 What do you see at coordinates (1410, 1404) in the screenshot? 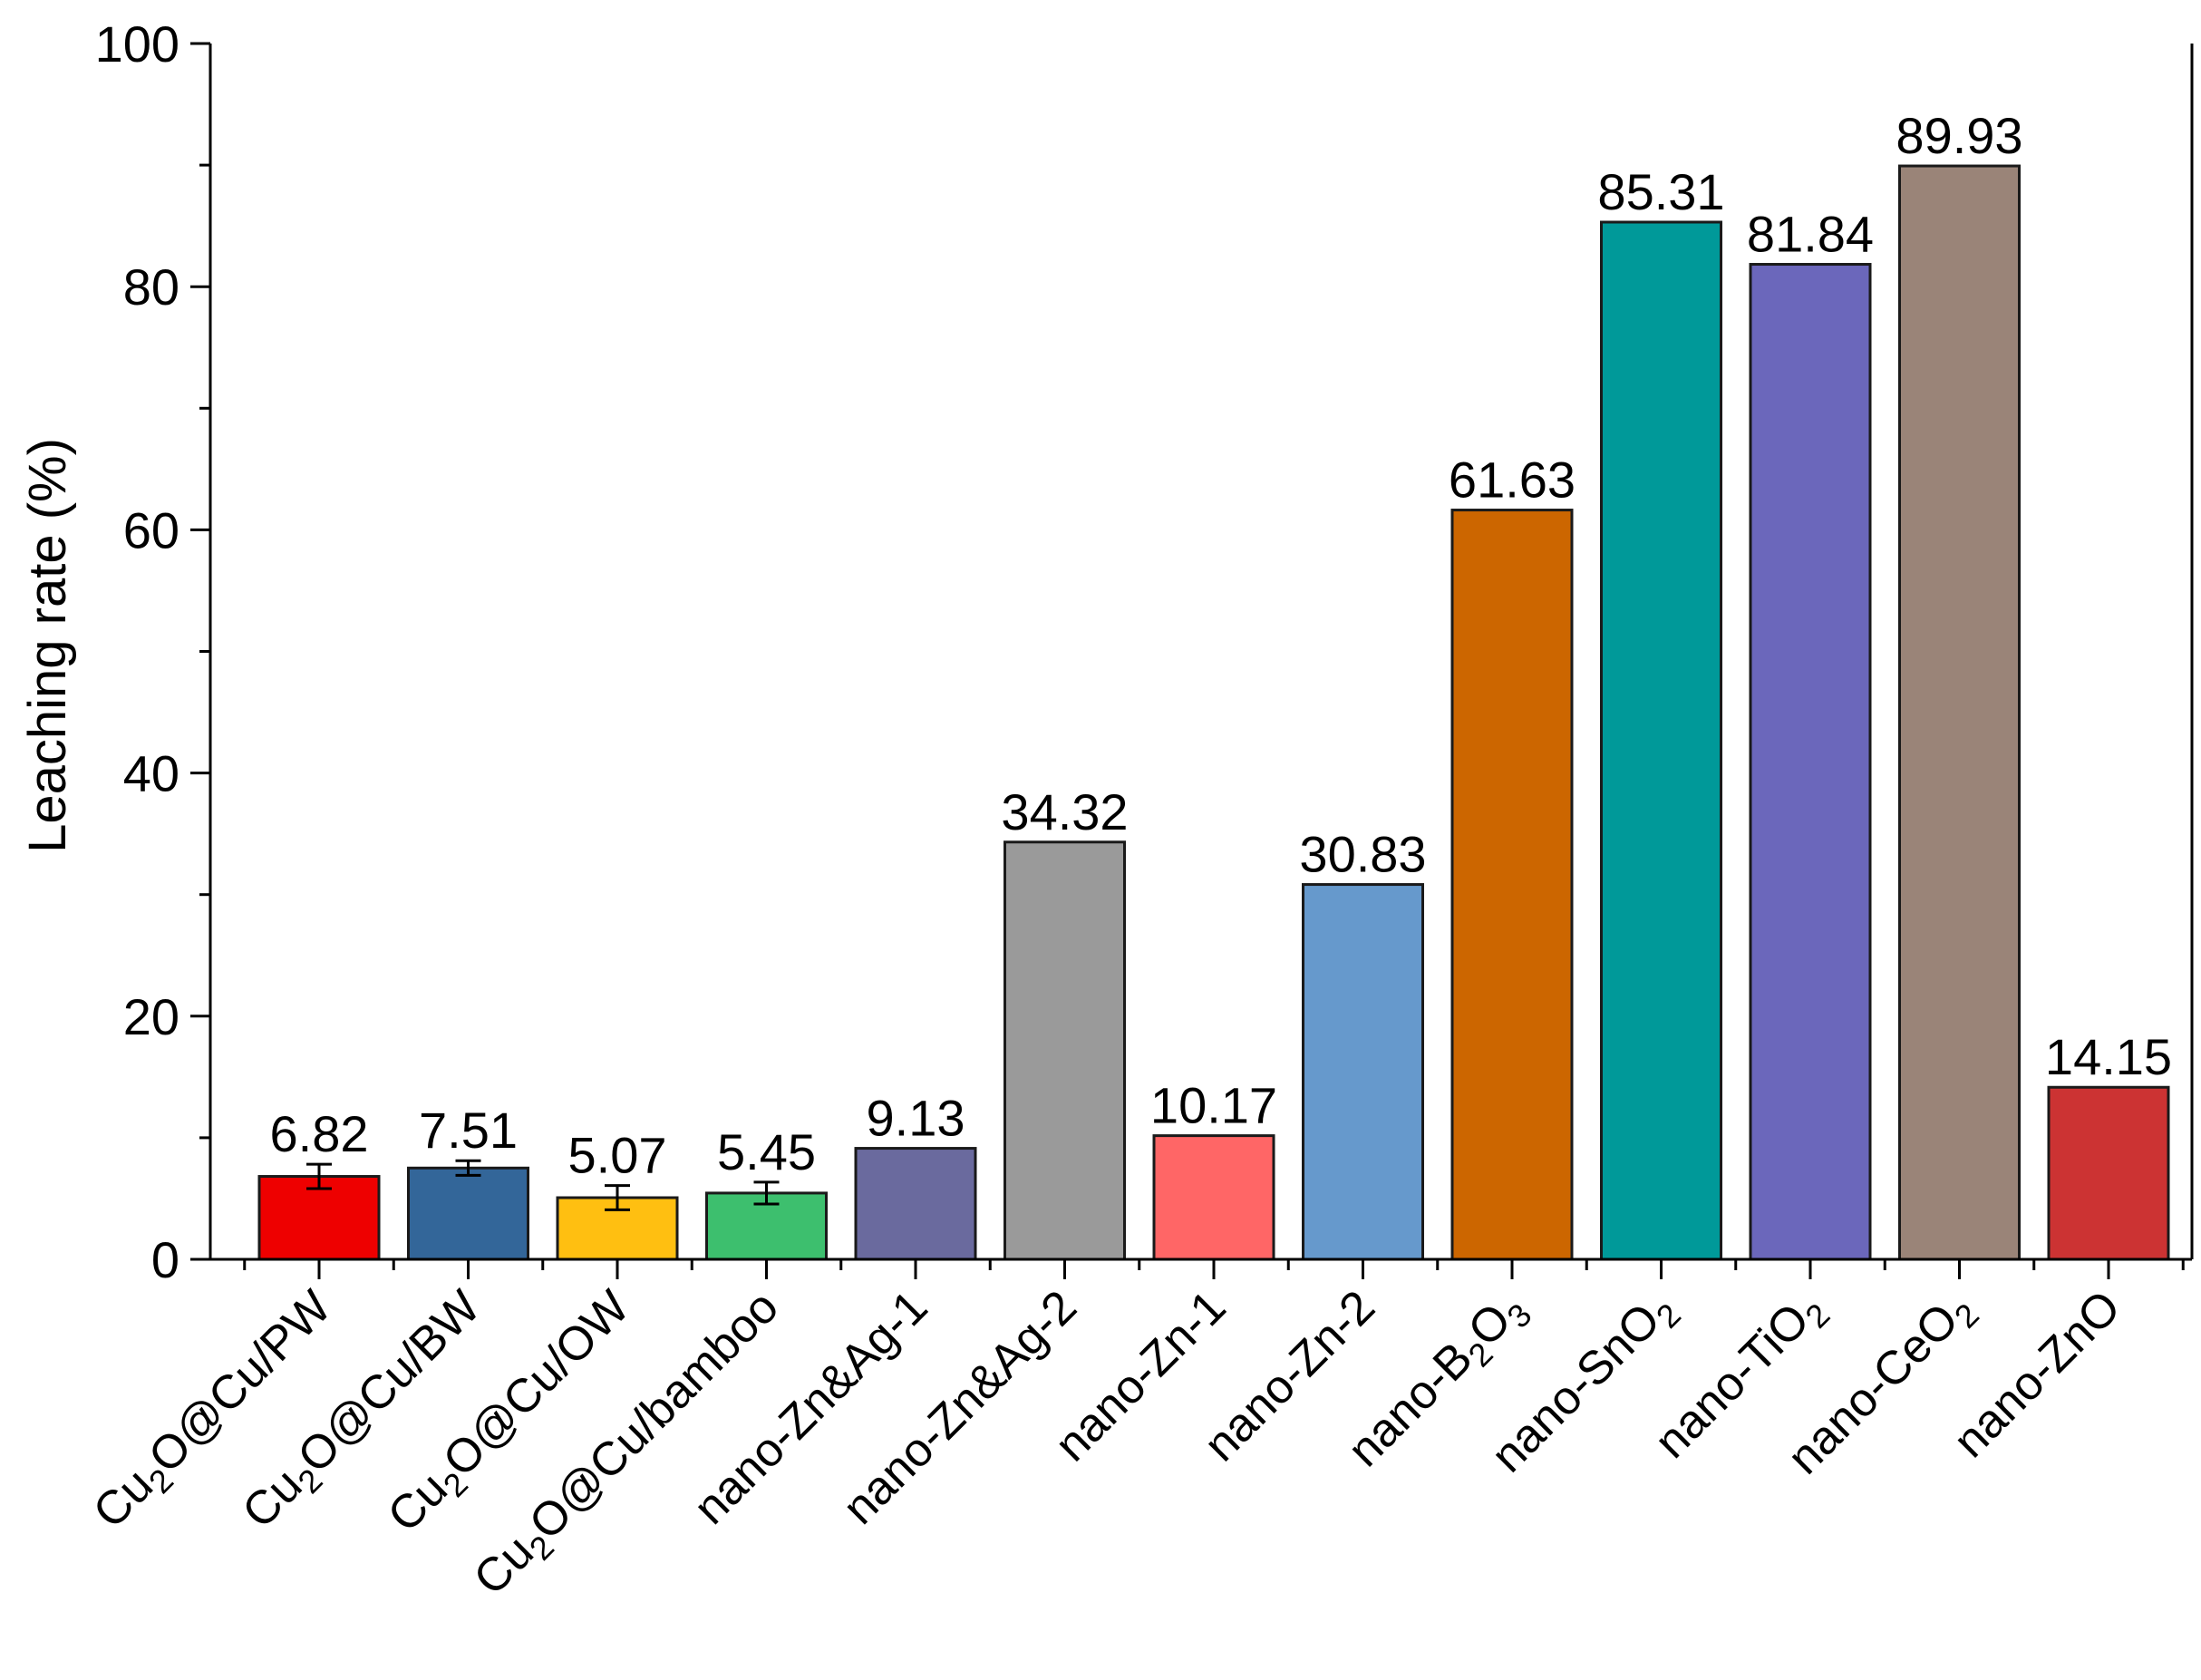
I see `label-text: nano-B` at bounding box center [1410, 1404].